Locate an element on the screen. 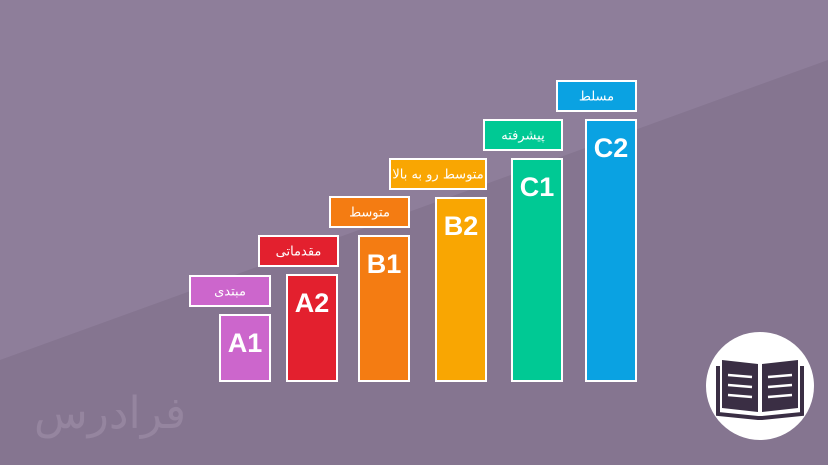 Image resolution: width=828 pixels, height=465 pixels. level-code: C2 is located at coordinates (611, 148).